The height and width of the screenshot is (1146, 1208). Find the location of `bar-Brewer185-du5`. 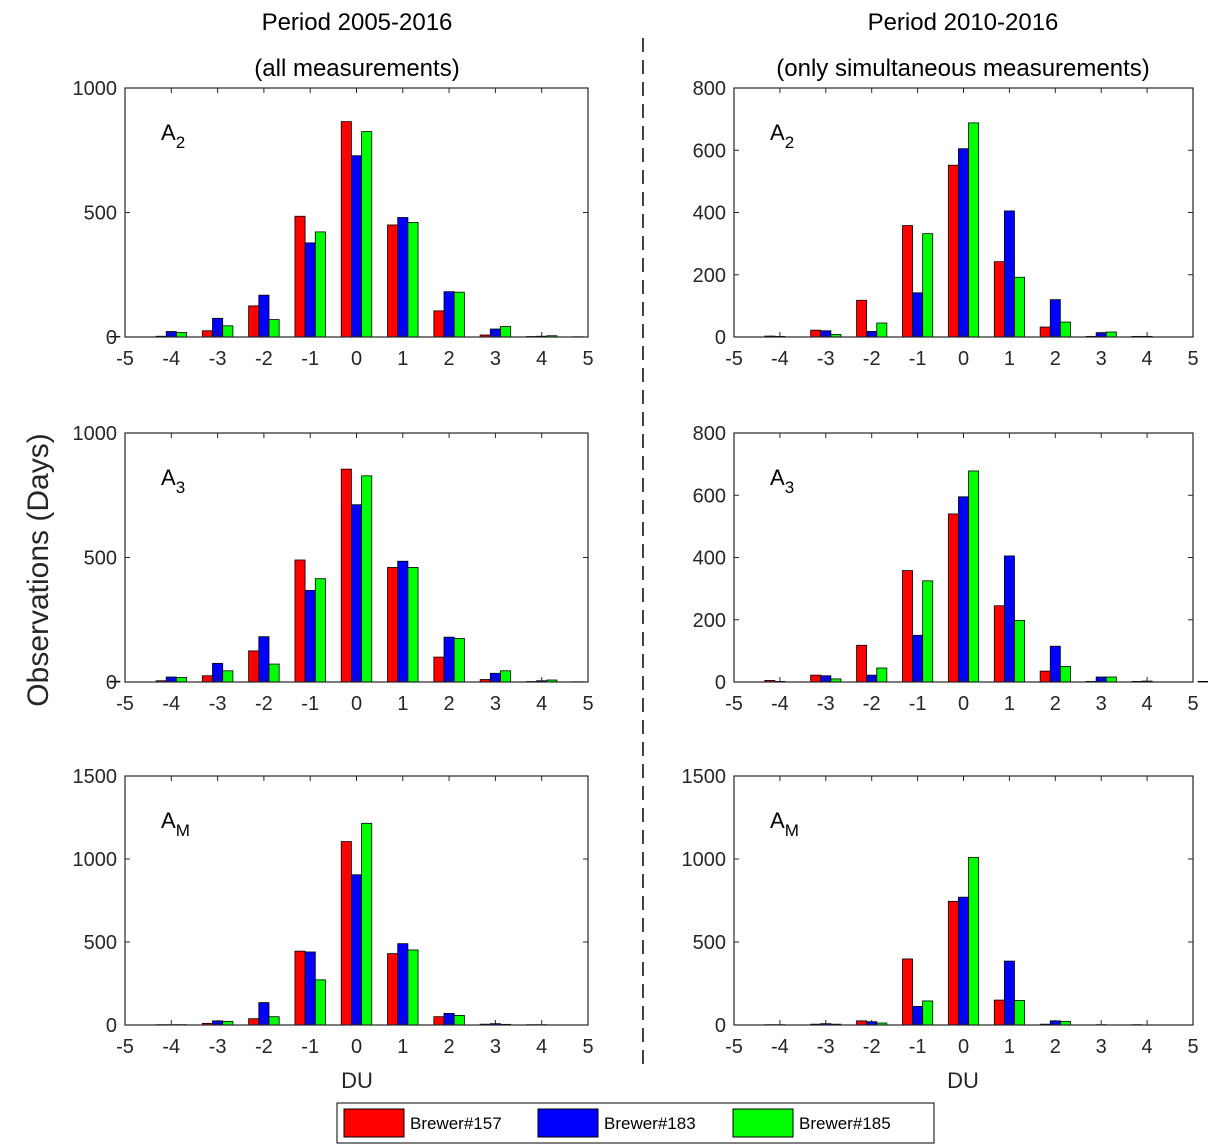

bar-Brewer185-du5 is located at coordinates (1202, 681).